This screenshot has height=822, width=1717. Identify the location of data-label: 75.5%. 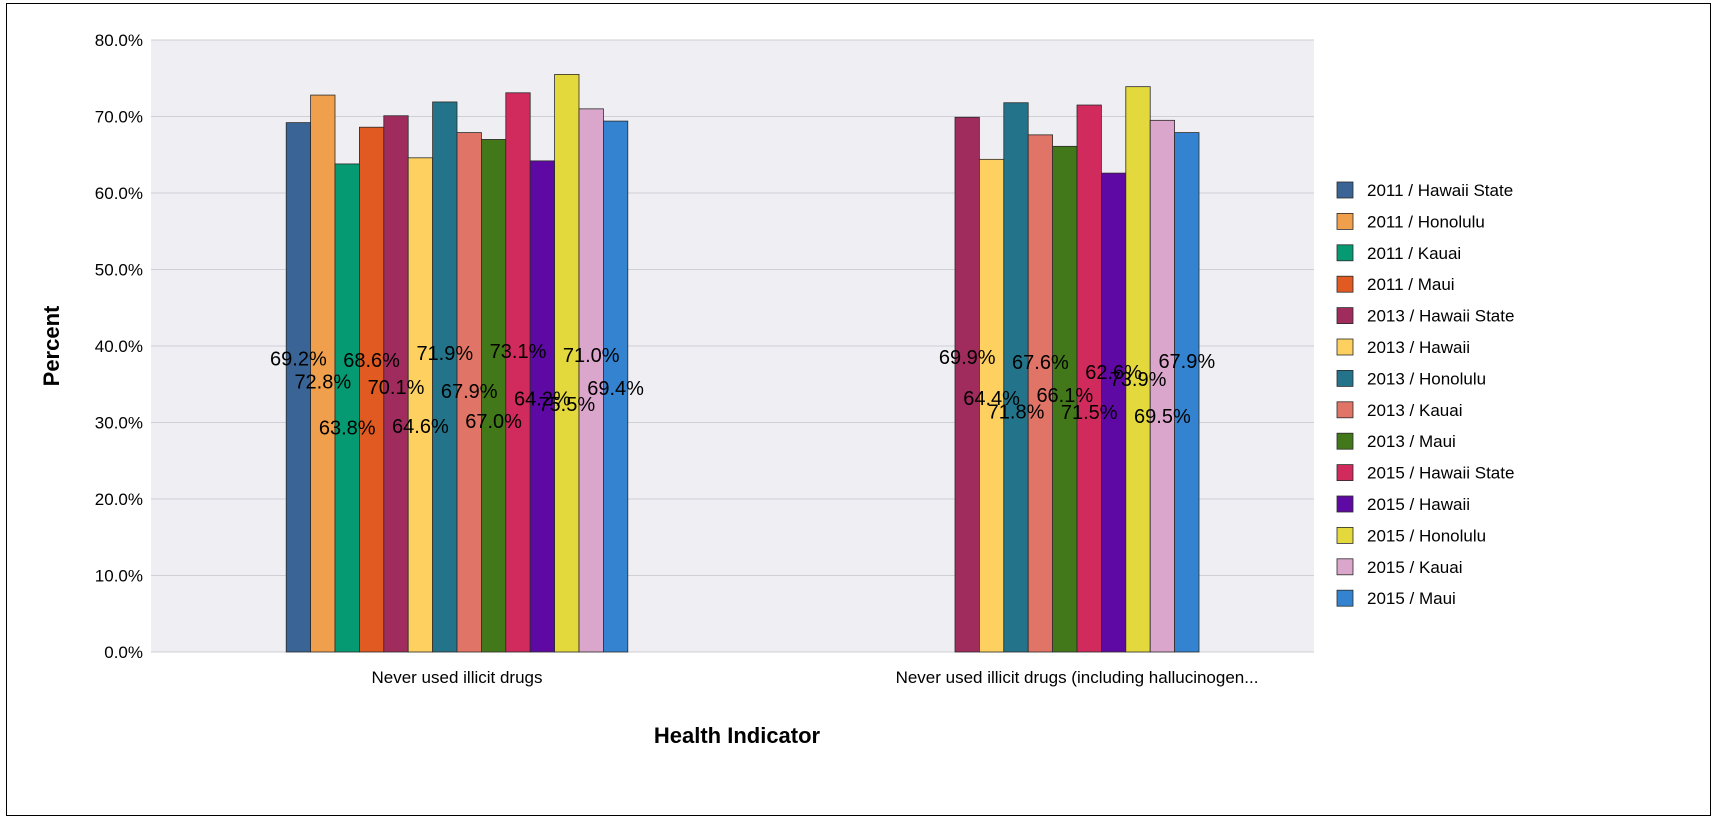
(566, 405).